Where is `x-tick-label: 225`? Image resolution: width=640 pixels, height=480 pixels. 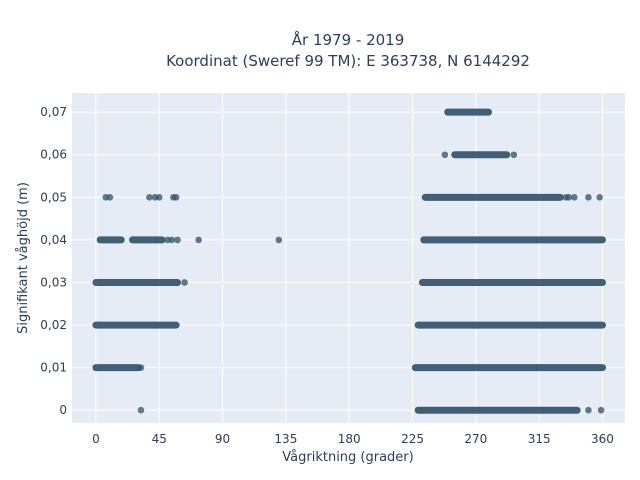 x-tick-label: 225 is located at coordinates (412, 439).